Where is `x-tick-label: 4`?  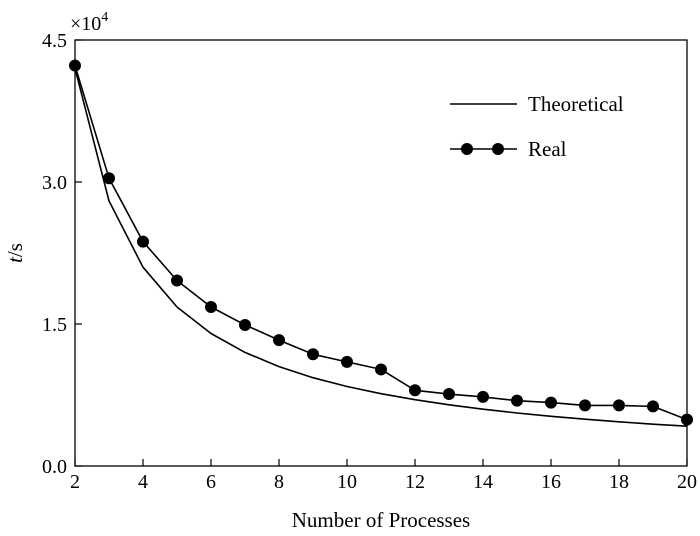 x-tick-label: 4 is located at coordinates (143, 482).